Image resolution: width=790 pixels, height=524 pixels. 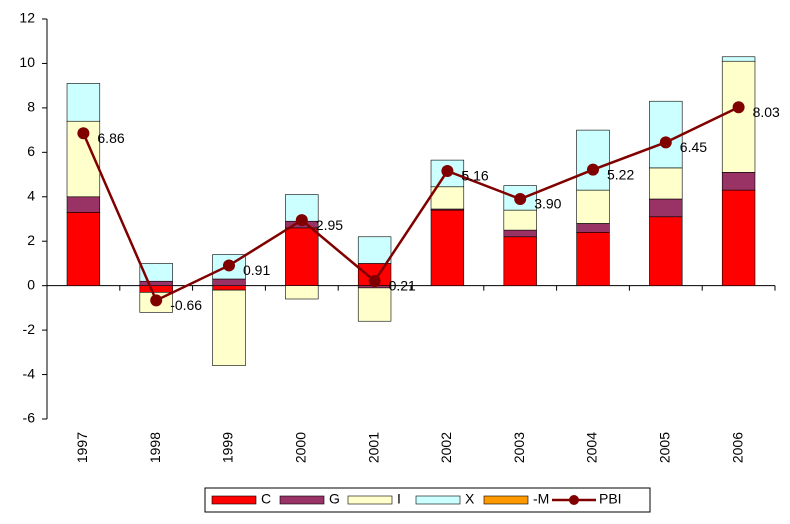 I want to click on x-tick-label: 1998, so click(x=155, y=447).